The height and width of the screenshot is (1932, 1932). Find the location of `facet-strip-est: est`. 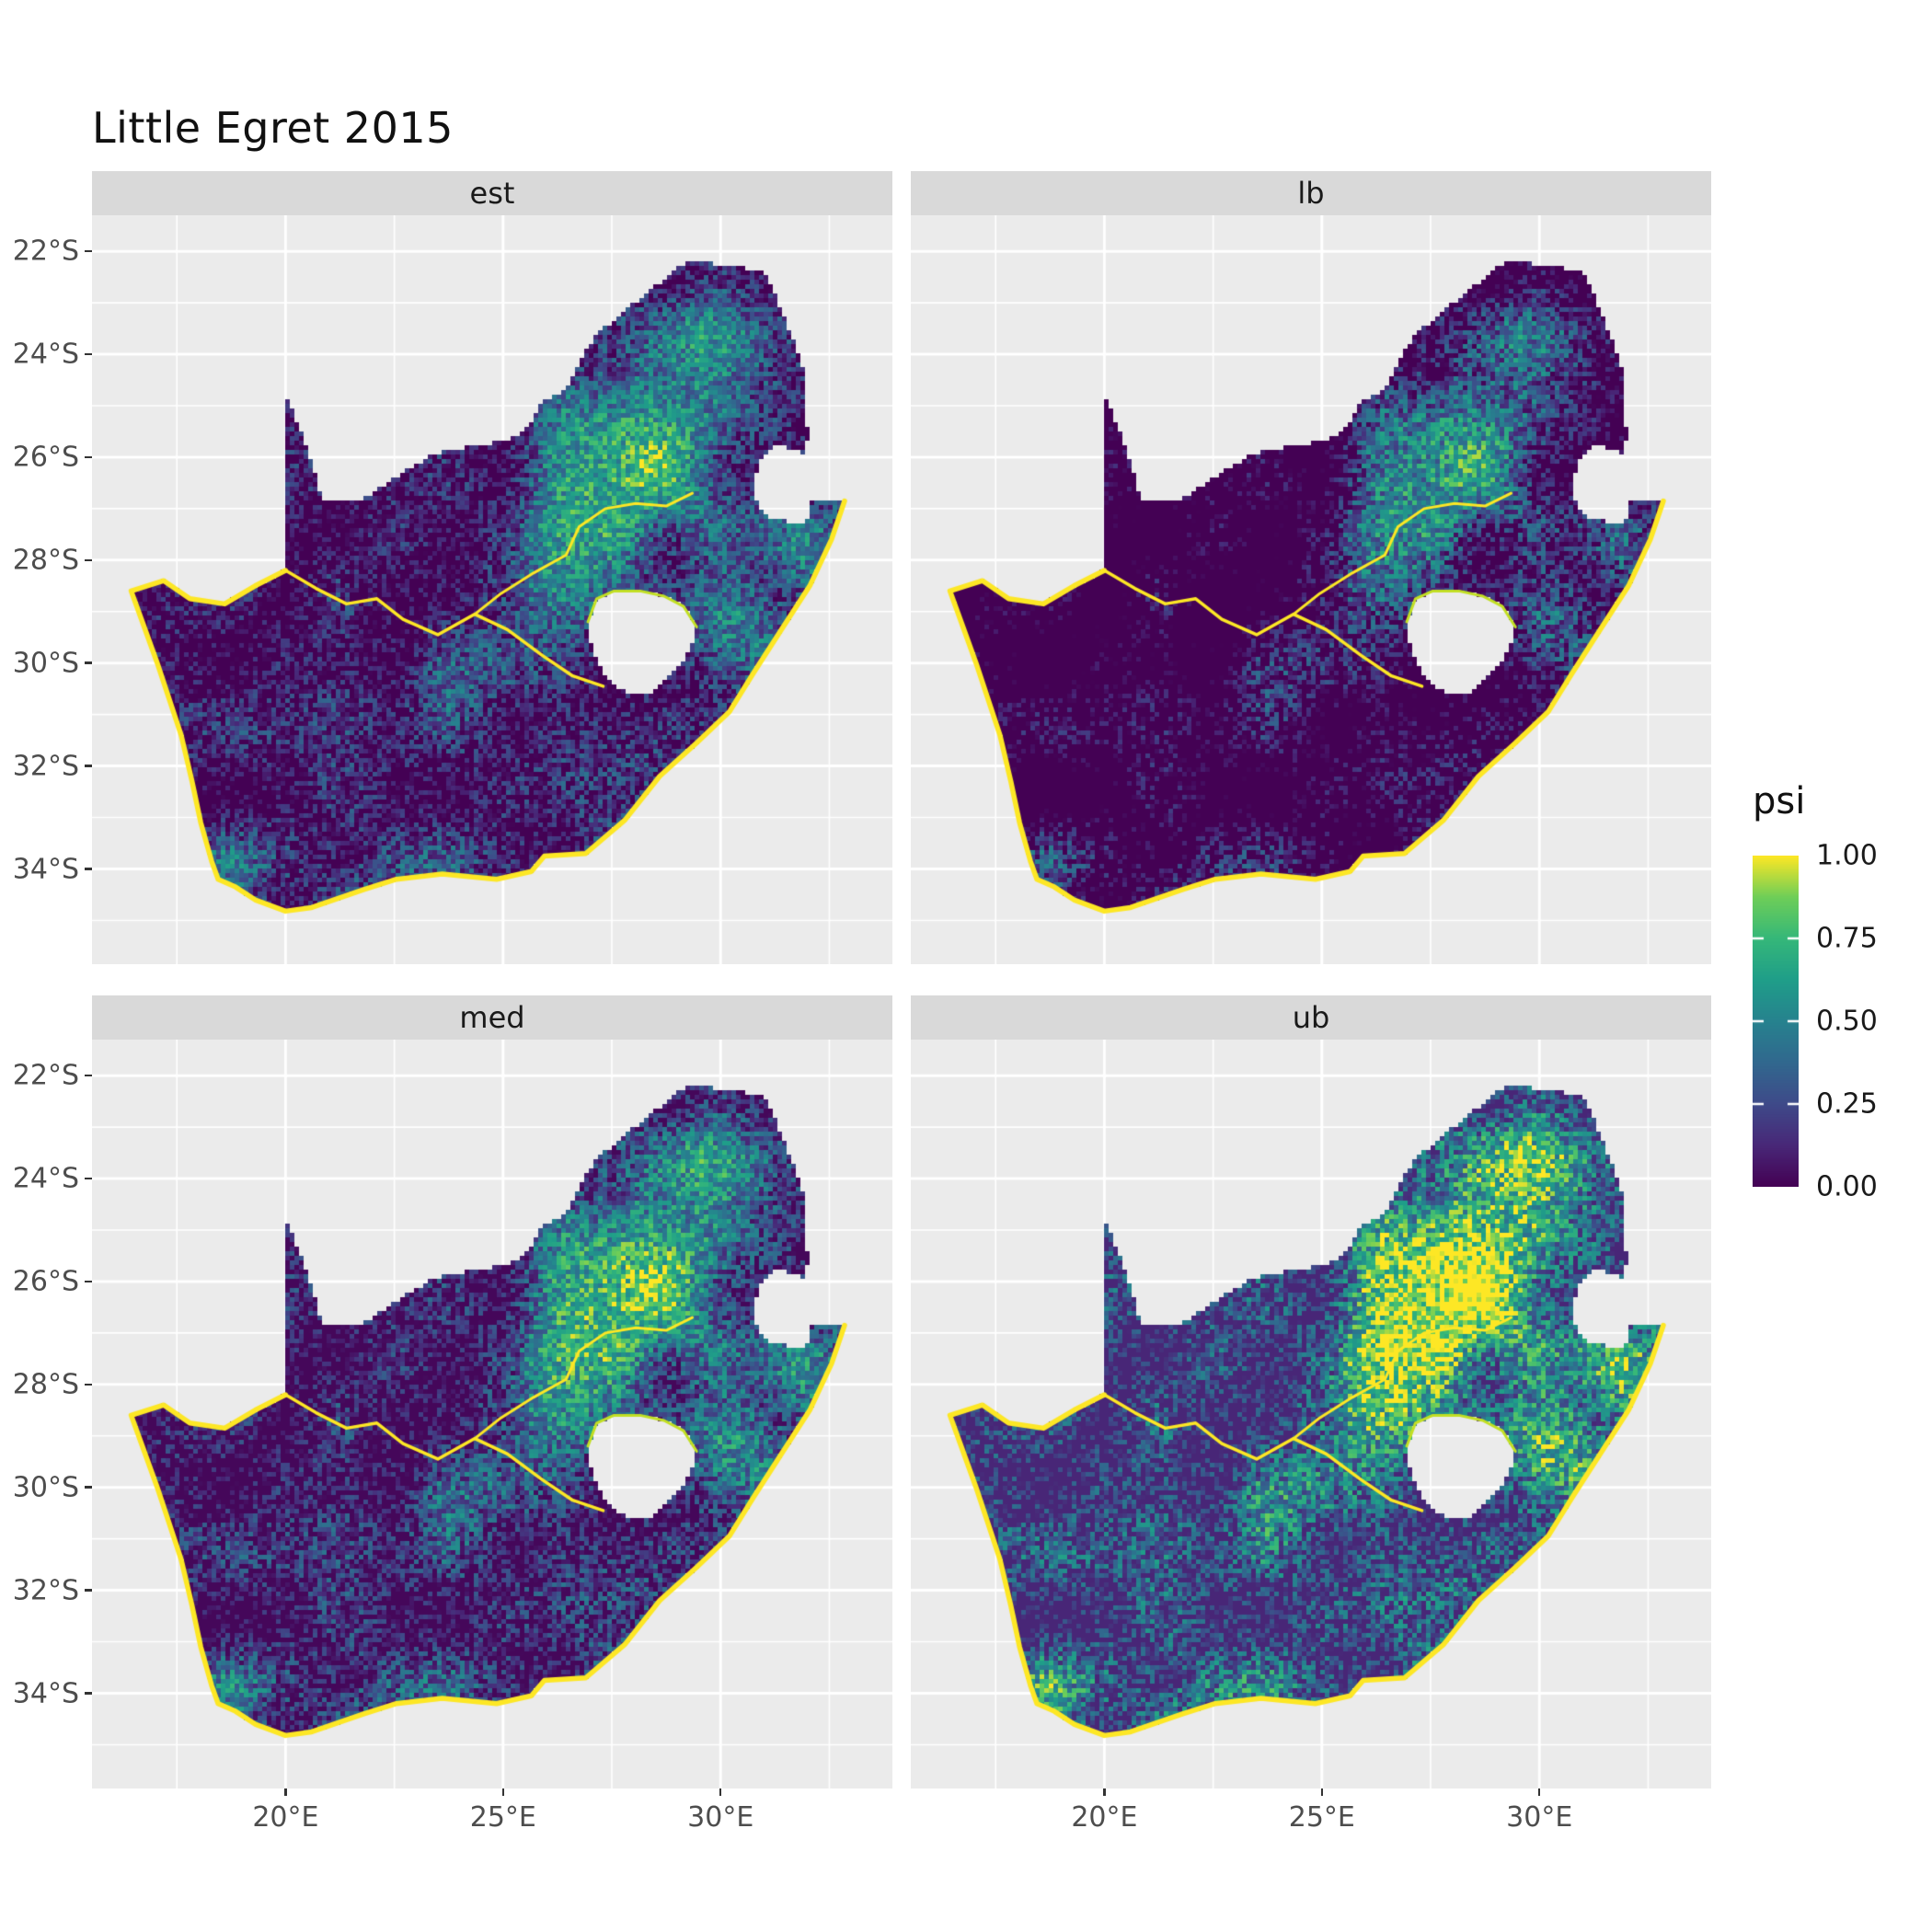

facet-strip-est: est is located at coordinates (492, 193).